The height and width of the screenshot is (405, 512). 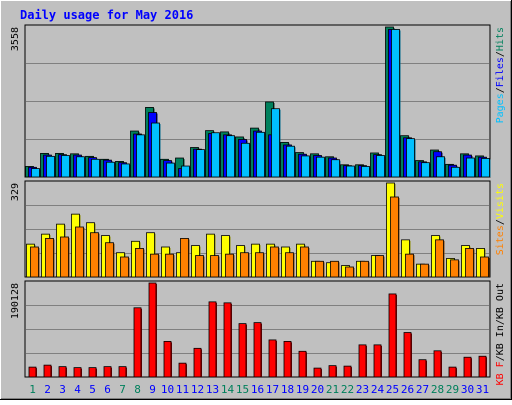 What do you see at coordinates (500, 39) in the screenshot?
I see `legend-entry: Hits` at bounding box center [500, 39].